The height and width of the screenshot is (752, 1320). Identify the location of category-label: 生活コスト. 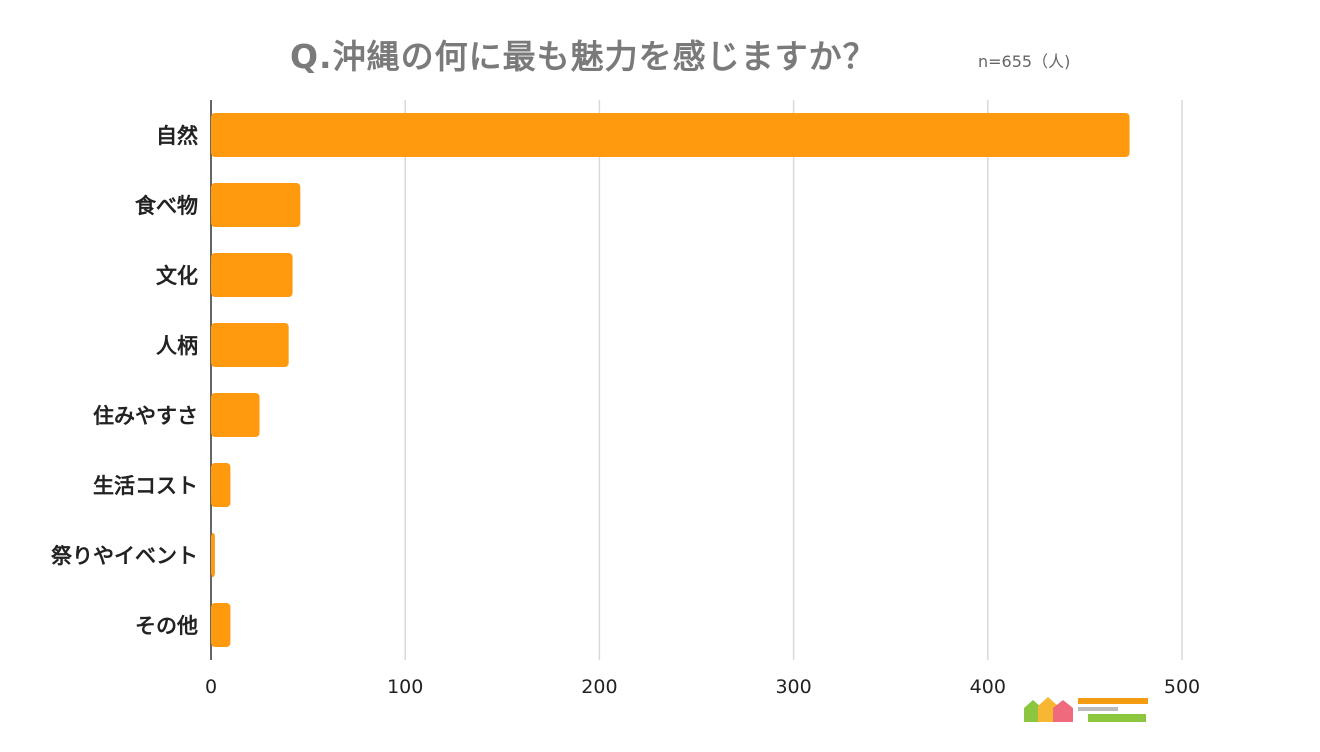
(145, 486).